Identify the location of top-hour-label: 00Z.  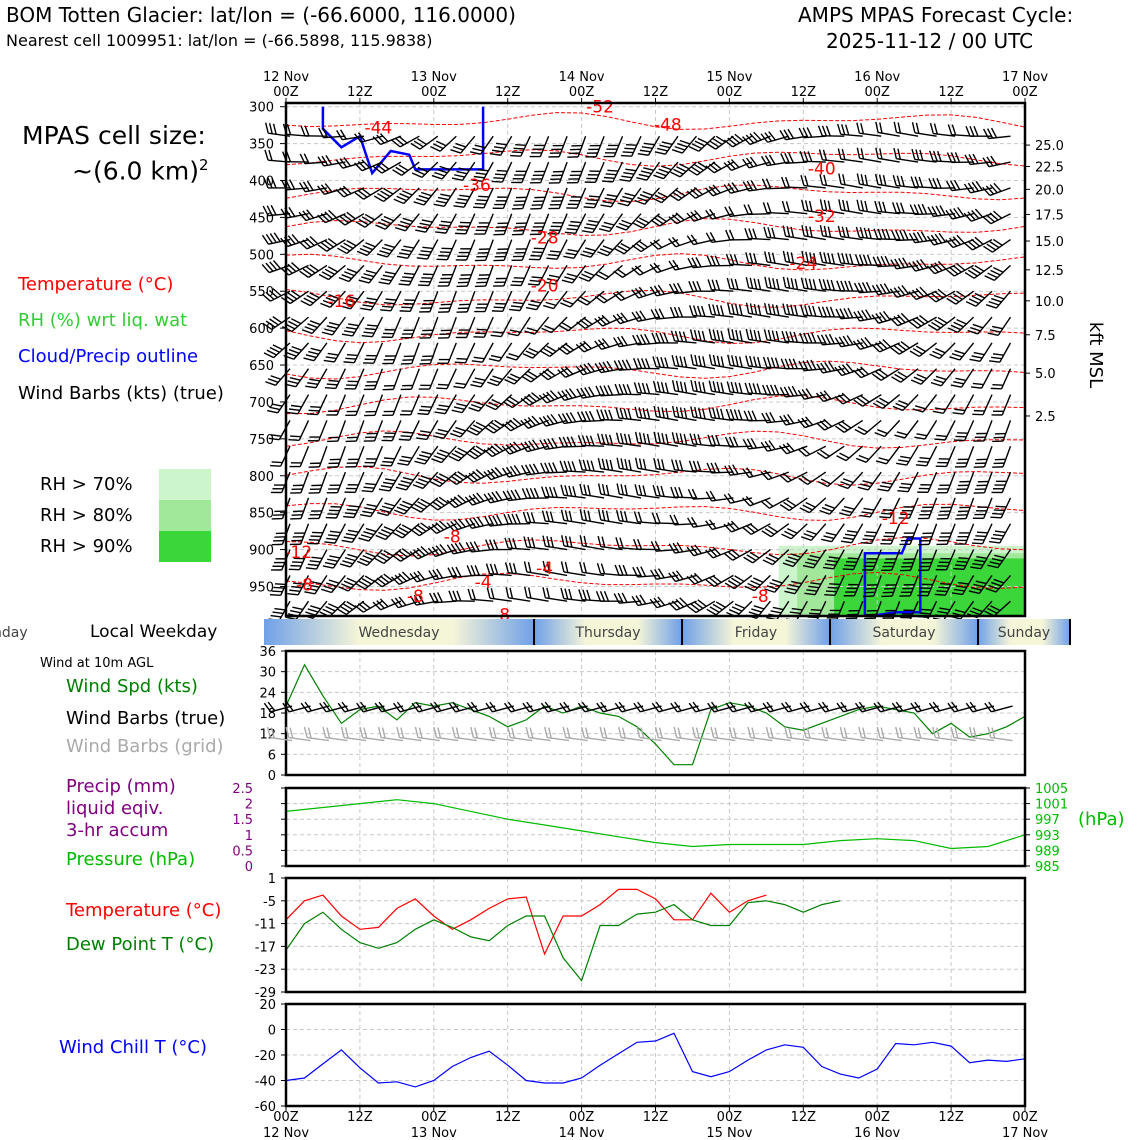
(582, 92).